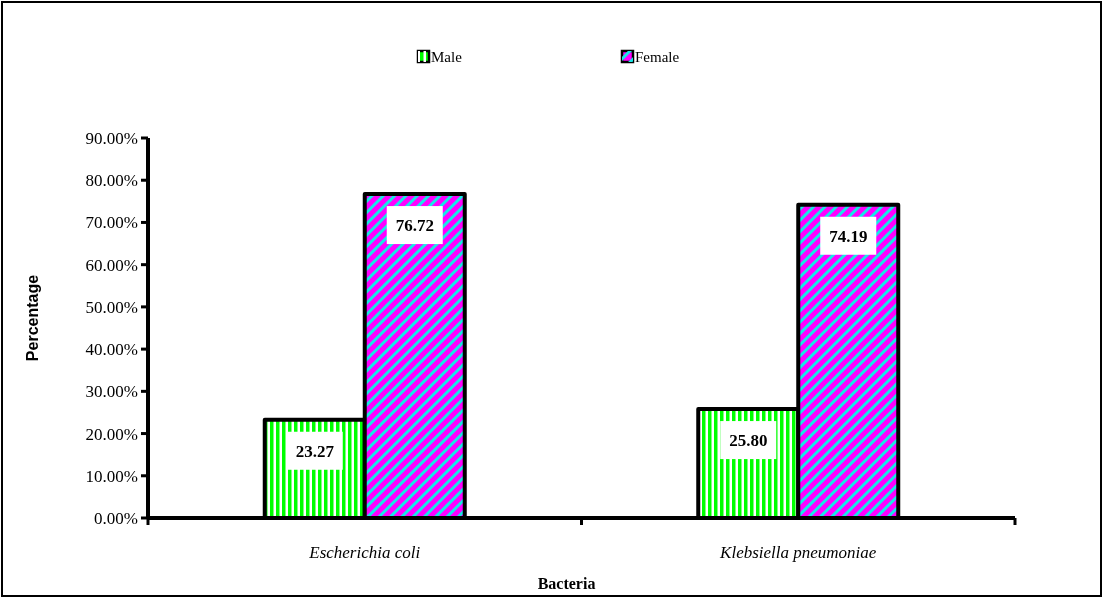 The image size is (1103, 598). What do you see at coordinates (116, 518) in the screenshot?
I see `y-tick-label: 0.00%` at bounding box center [116, 518].